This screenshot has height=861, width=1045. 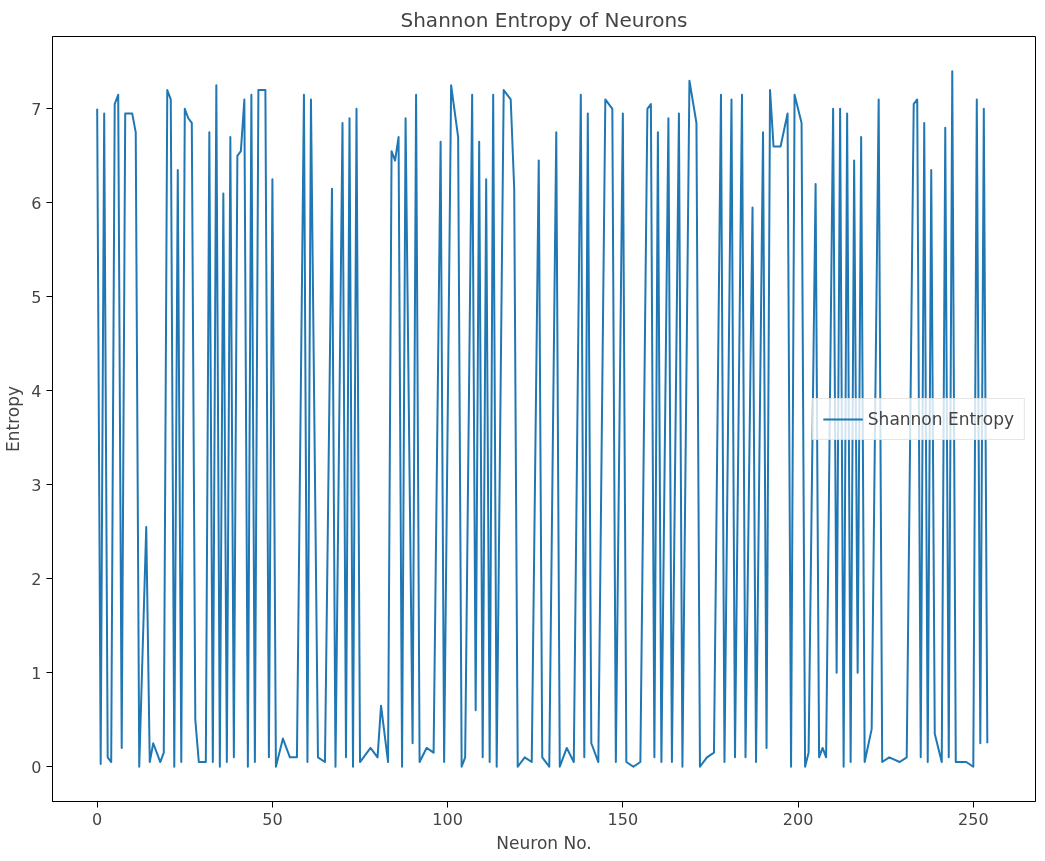 What do you see at coordinates (544, 19) in the screenshot?
I see `chart-title: Shannon Entropy of Neurons` at bounding box center [544, 19].